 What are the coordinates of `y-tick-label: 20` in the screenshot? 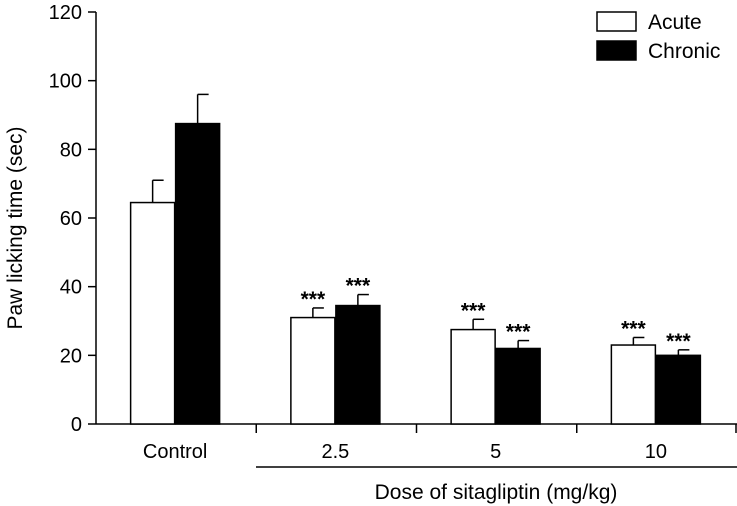 It's located at (71, 356).